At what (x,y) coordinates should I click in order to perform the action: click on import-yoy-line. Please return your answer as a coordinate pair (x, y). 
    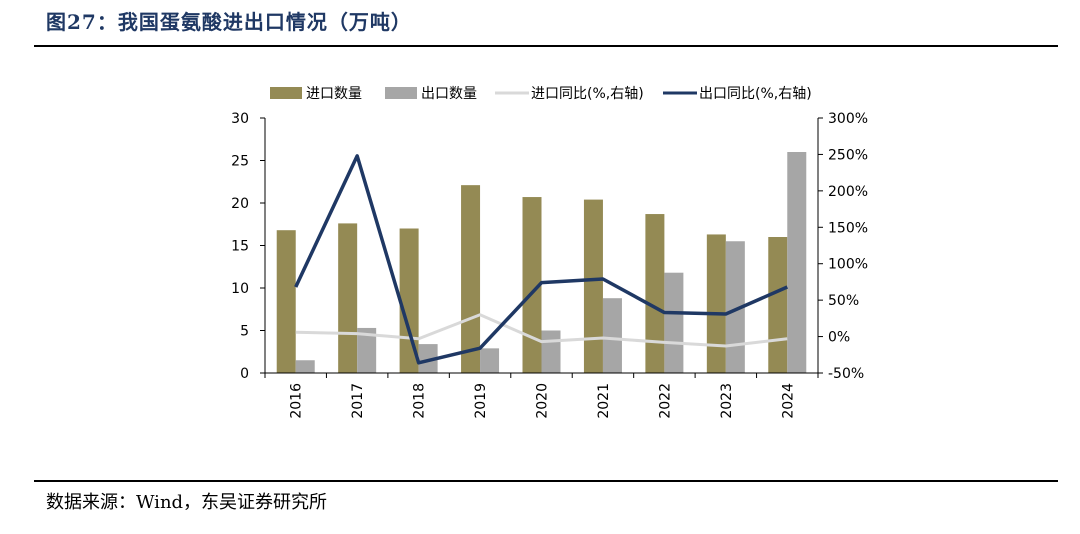
    Looking at the image, I should click on (541, 330).